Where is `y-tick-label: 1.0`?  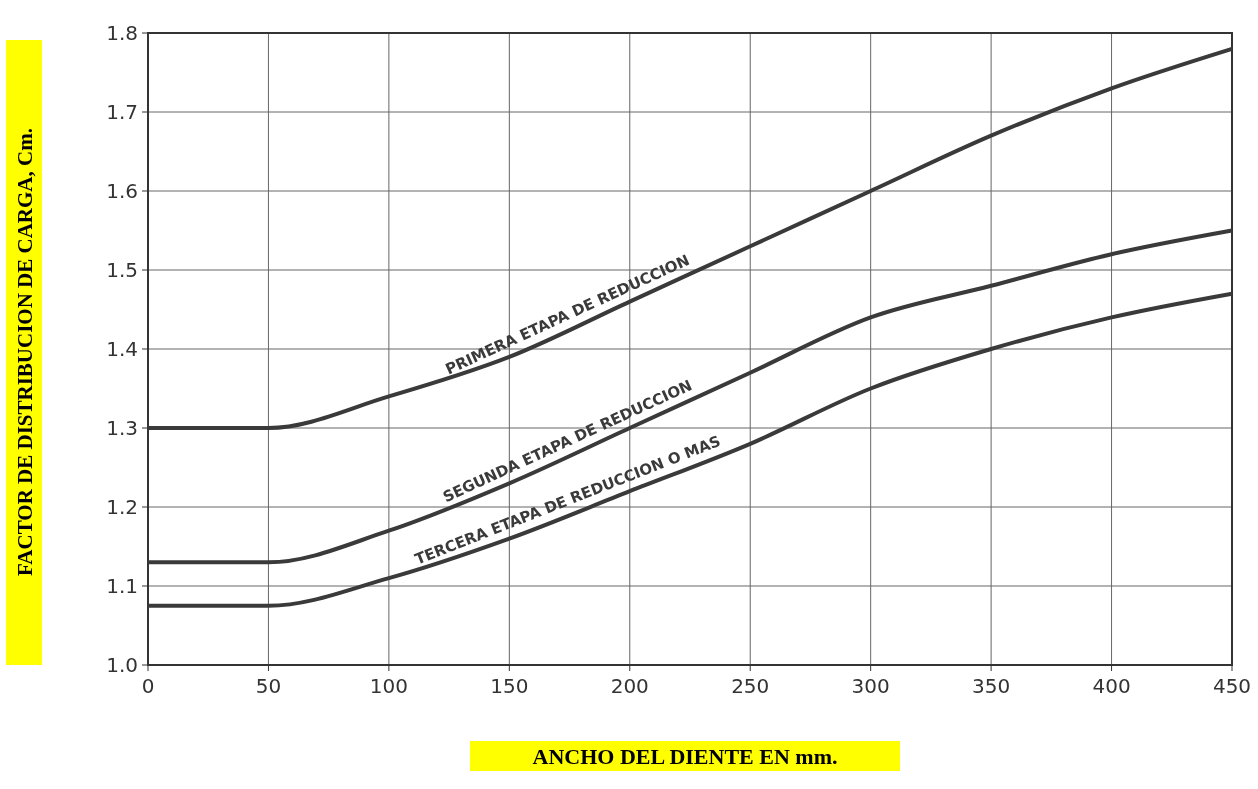
y-tick-label: 1.0 is located at coordinates (122, 665).